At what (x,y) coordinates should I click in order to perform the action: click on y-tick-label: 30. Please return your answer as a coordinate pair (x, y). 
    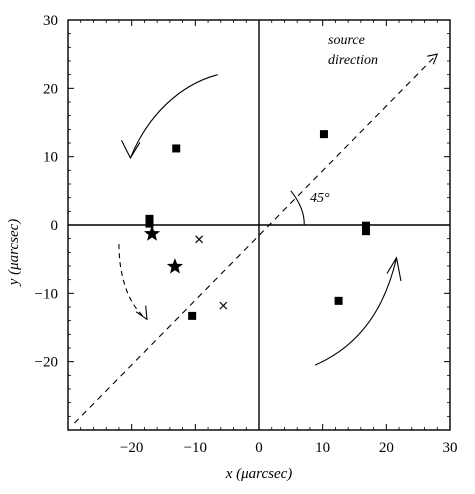
    Looking at the image, I should click on (50, 21).